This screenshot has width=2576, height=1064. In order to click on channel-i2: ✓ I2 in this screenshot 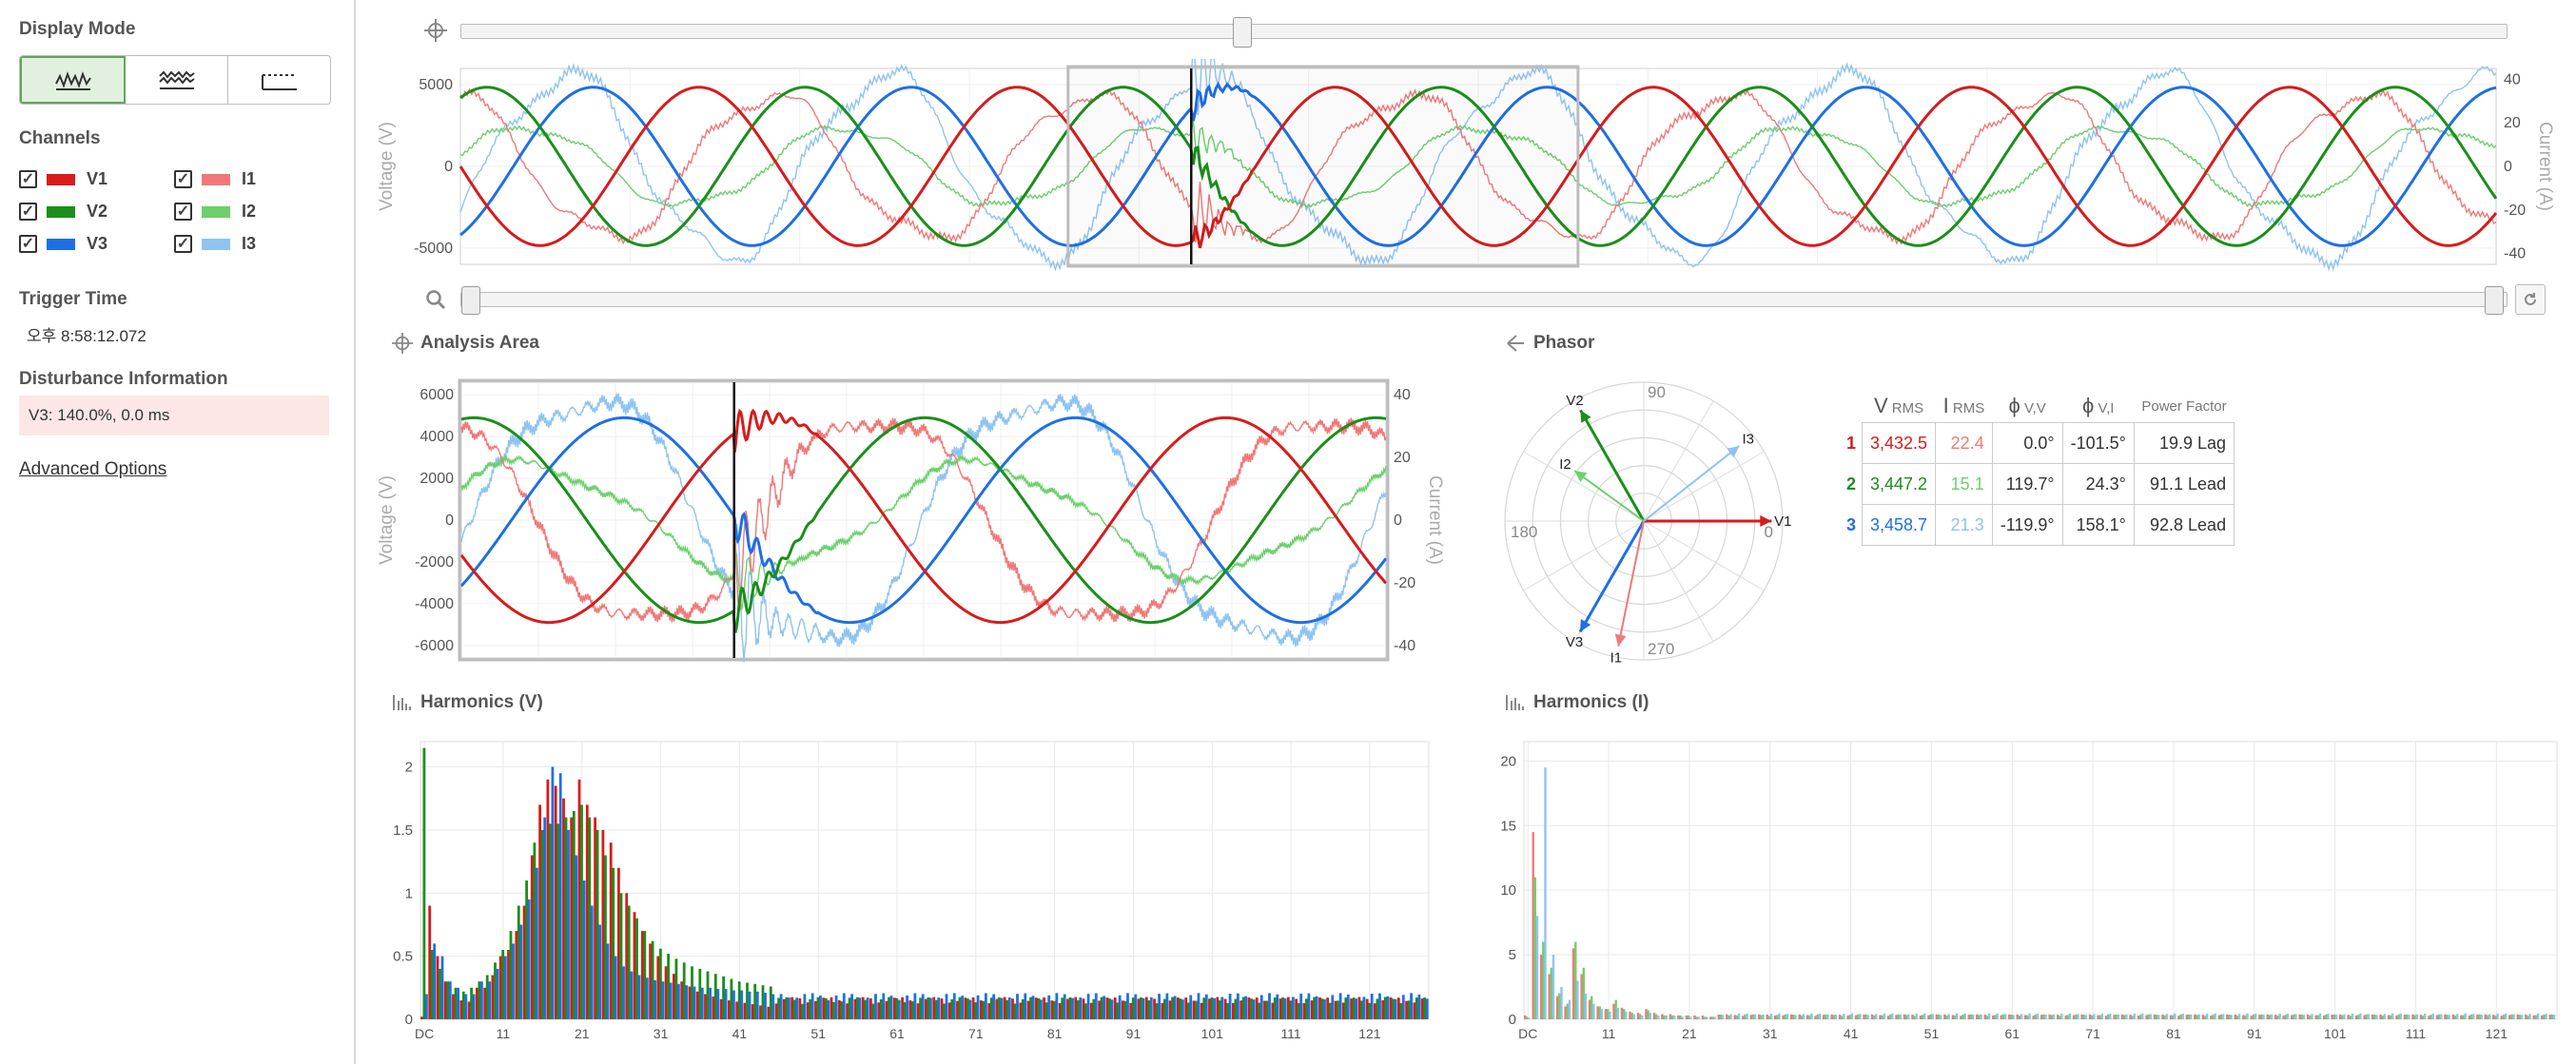, I will do `click(215, 212)`.